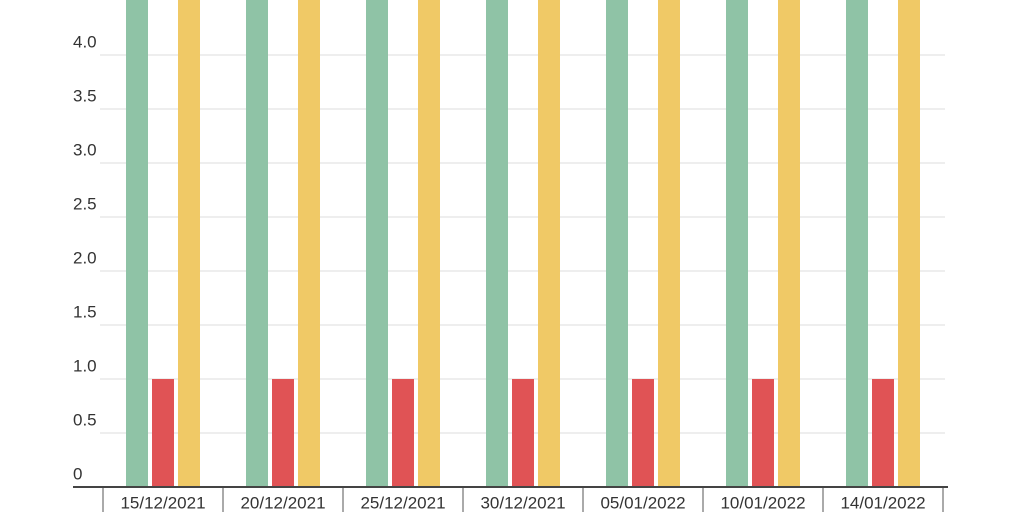 The height and width of the screenshot is (512, 1024). I want to click on x-tick-label: 15/12/2021, so click(162, 502).